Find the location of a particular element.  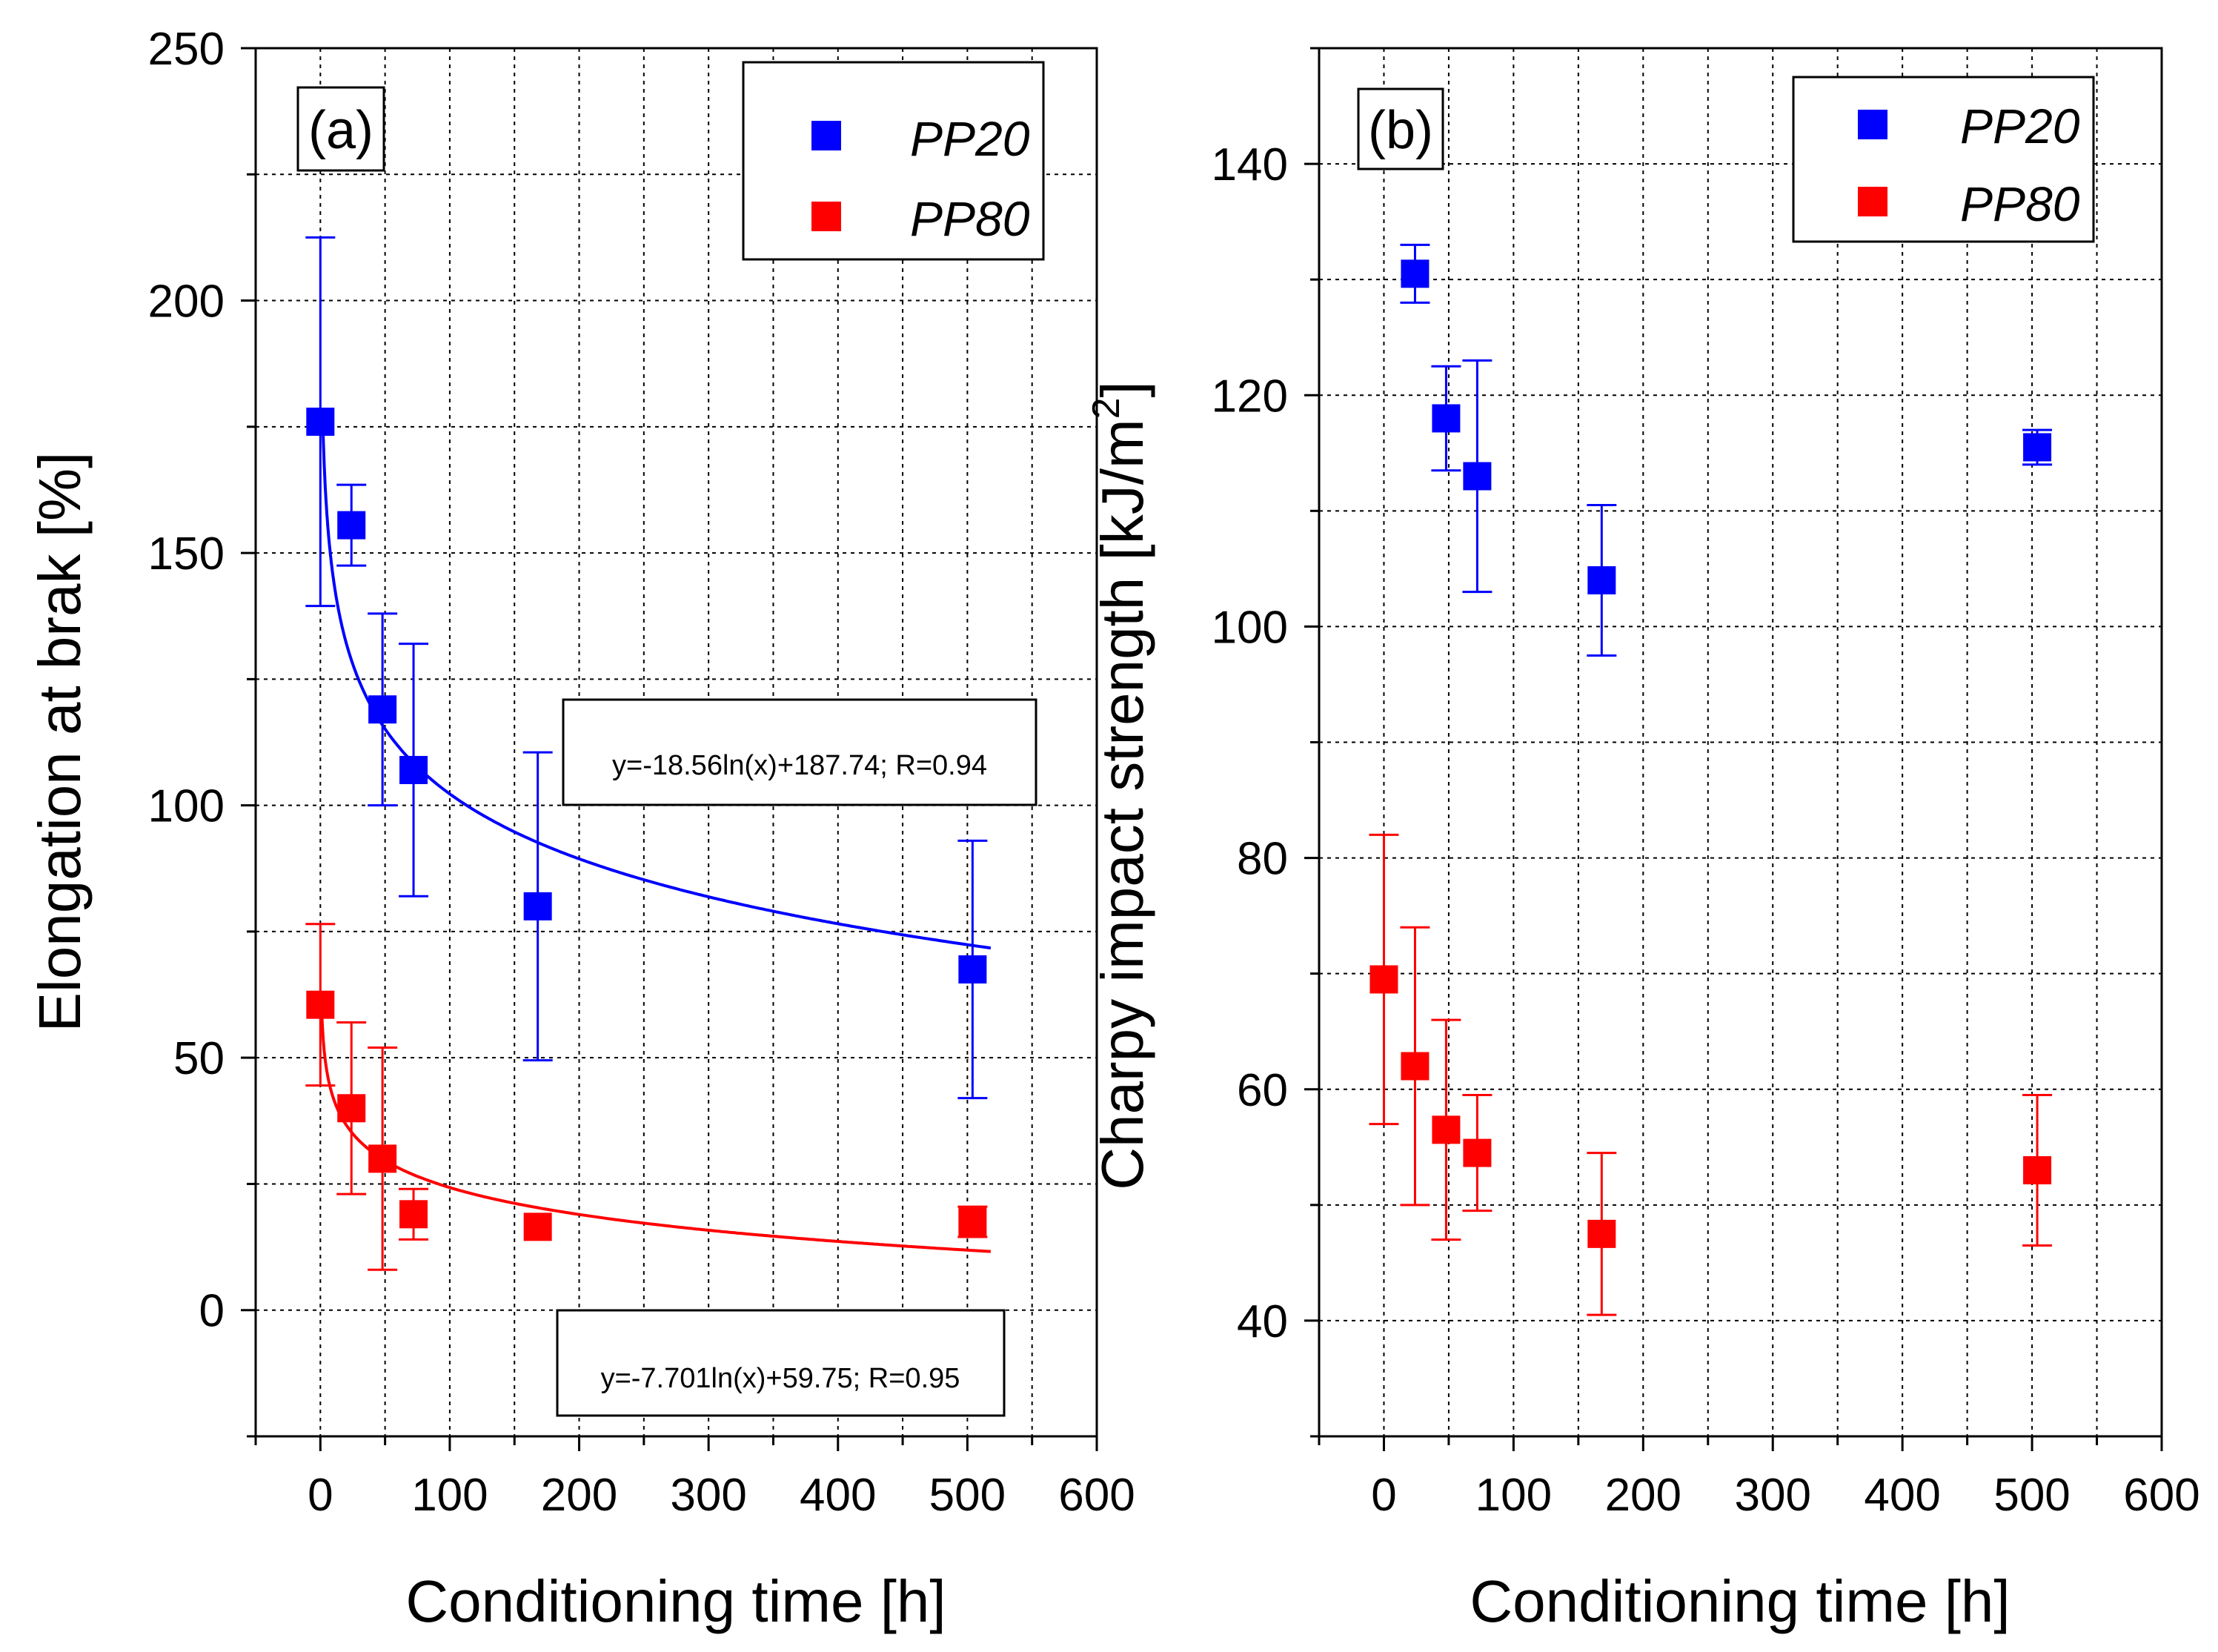

panel-b-label: (b) is located at coordinates (1400, 130).